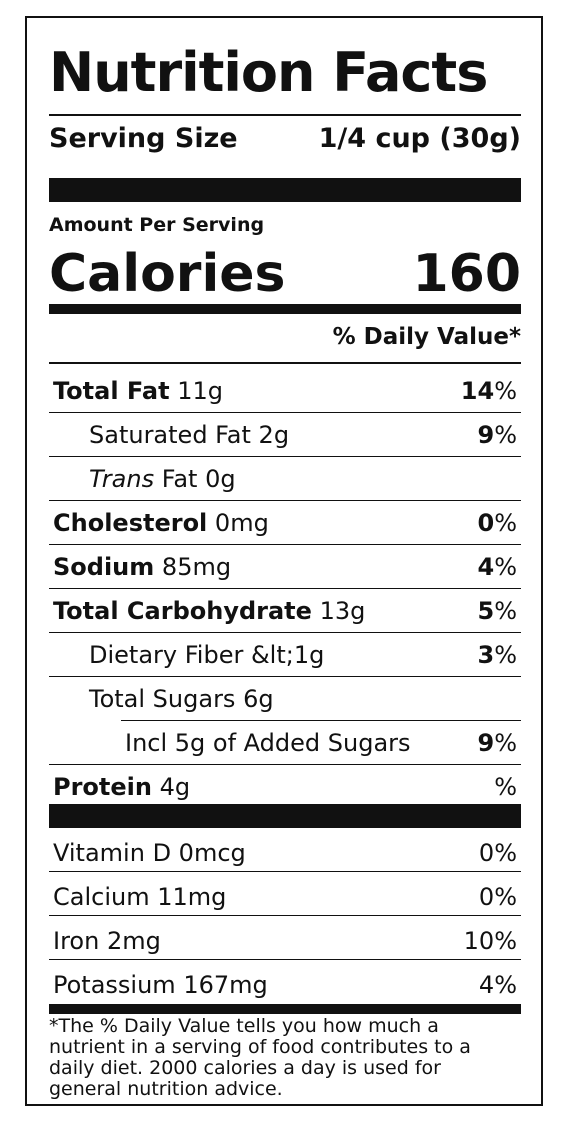 This screenshot has height=1136, width=566. I want to click on nutrient-label: Sodium 85mg, so click(142, 567).